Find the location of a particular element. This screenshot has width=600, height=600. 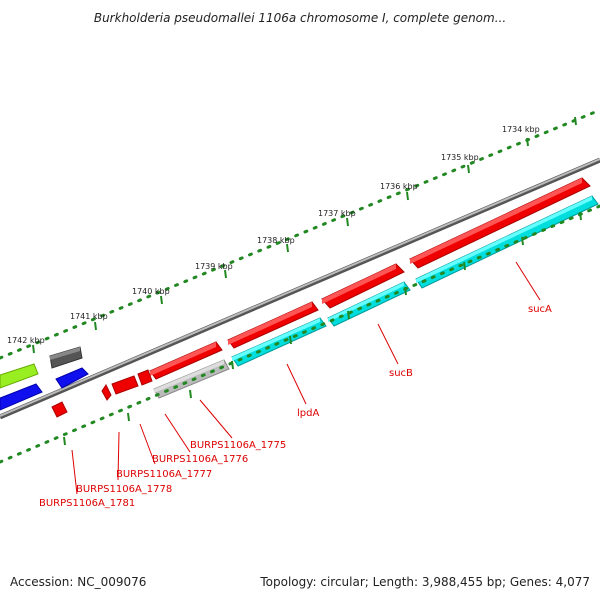

ruler-label: 1738 kbp is located at coordinates (276, 240).